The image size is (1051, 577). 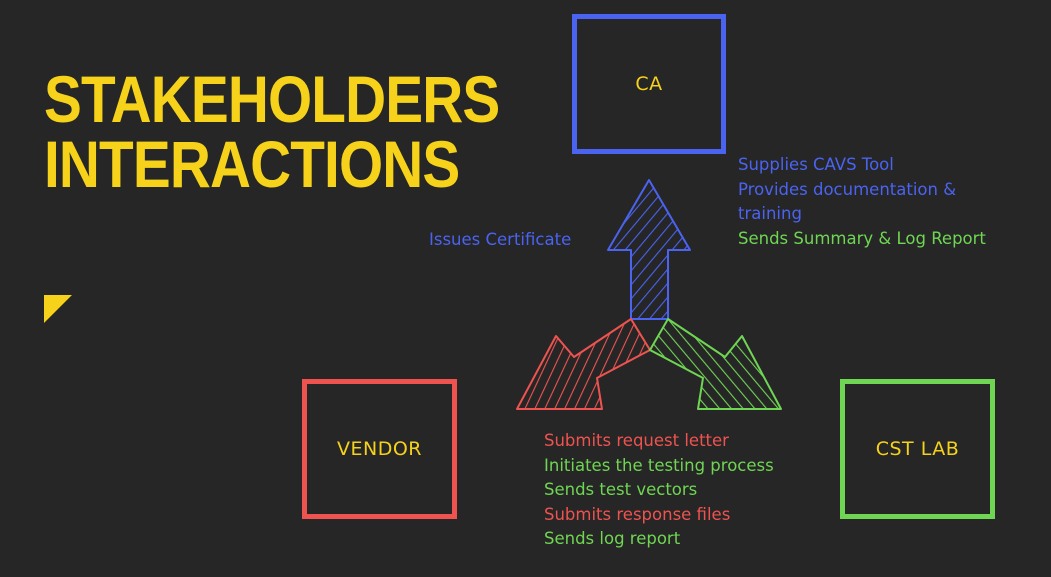 What do you see at coordinates (715, 364) in the screenshot?
I see `arrow-to-lab` at bounding box center [715, 364].